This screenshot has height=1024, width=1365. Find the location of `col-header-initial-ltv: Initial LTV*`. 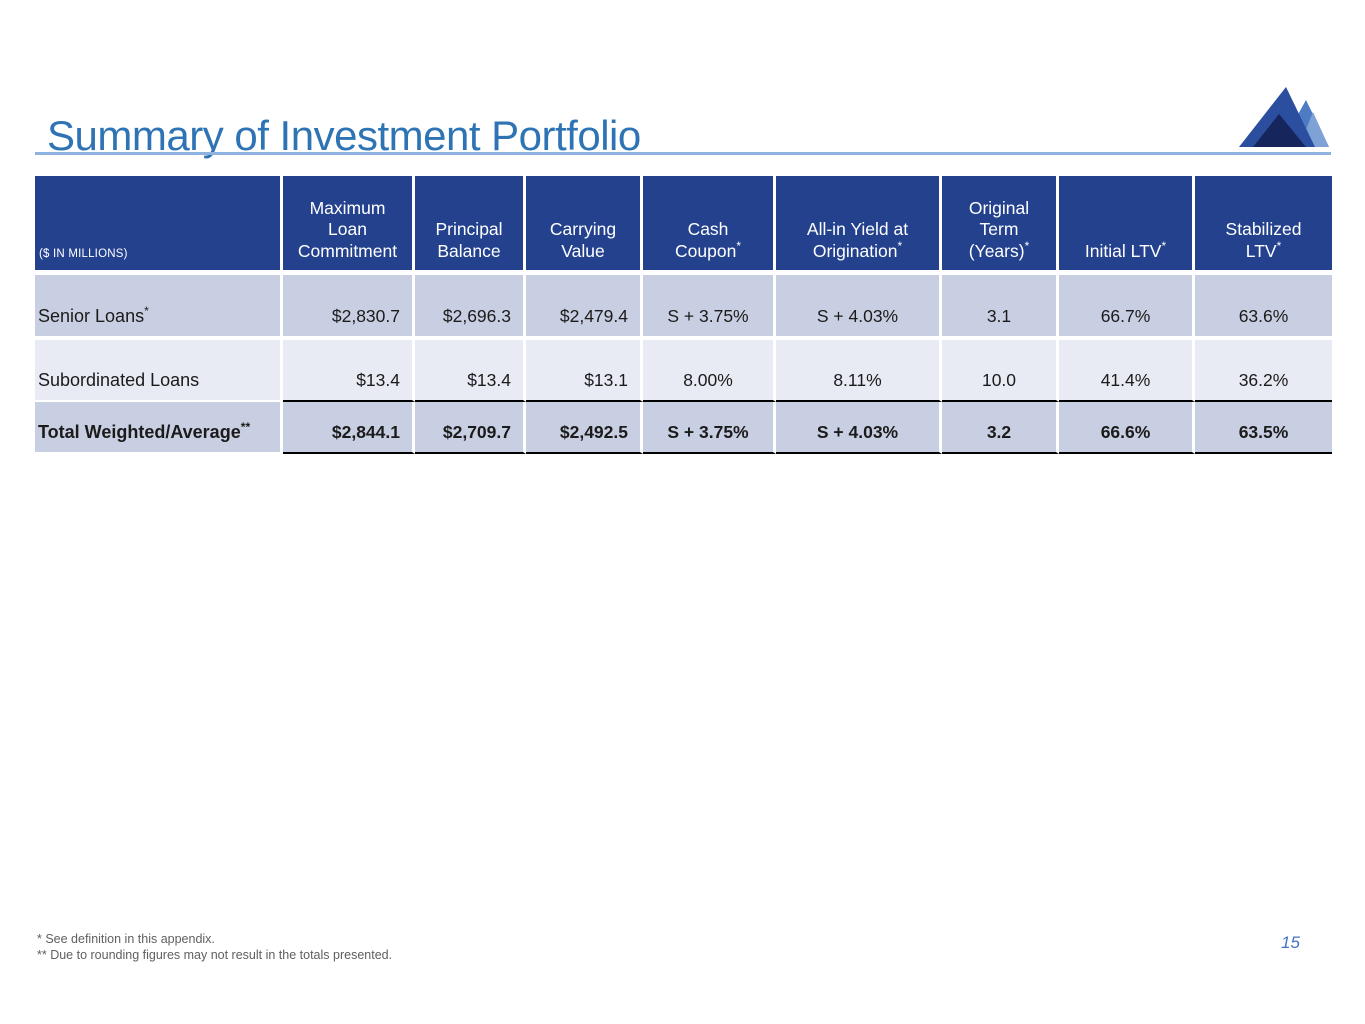

col-header-initial-ltv: Initial LTV* is located at coordinates (1127, 223).